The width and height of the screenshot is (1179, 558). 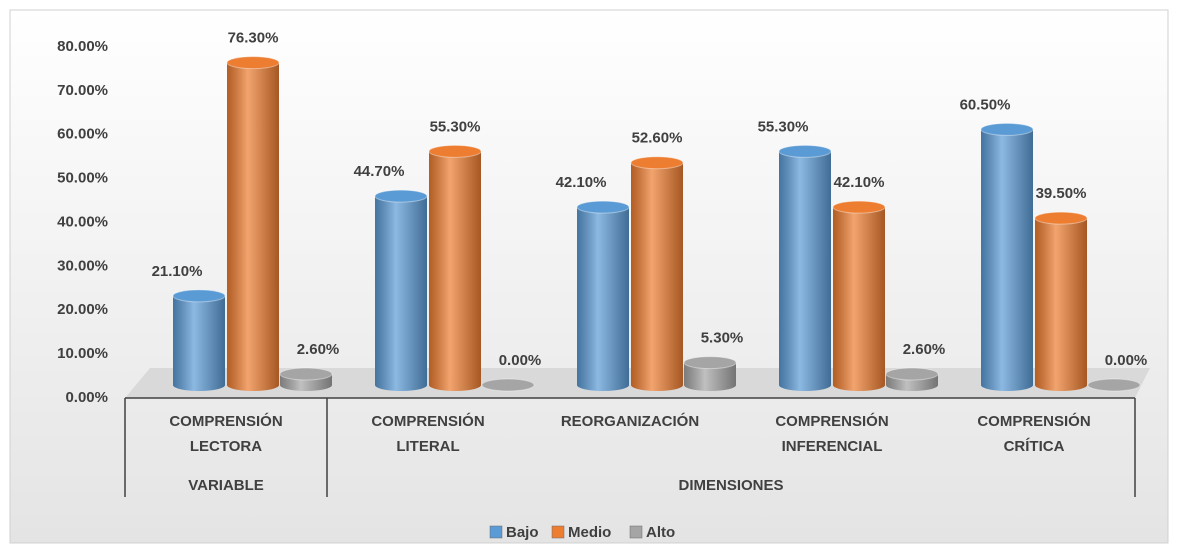 I want to click on value-label: 76.30%, so click(x=253, y=38).